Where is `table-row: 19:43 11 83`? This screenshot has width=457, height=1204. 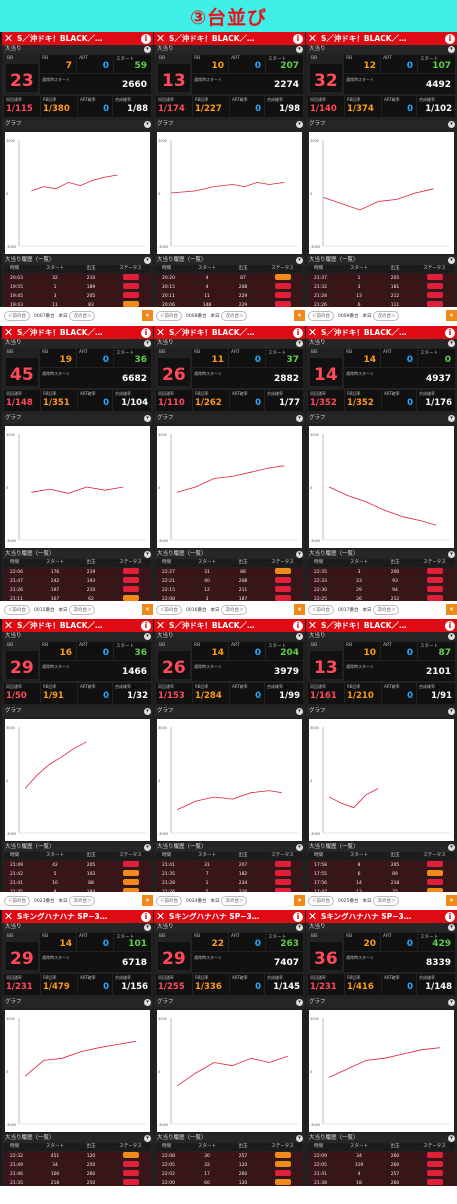 table-row: 19:43 11 83 is located at coordinates (77, 304).